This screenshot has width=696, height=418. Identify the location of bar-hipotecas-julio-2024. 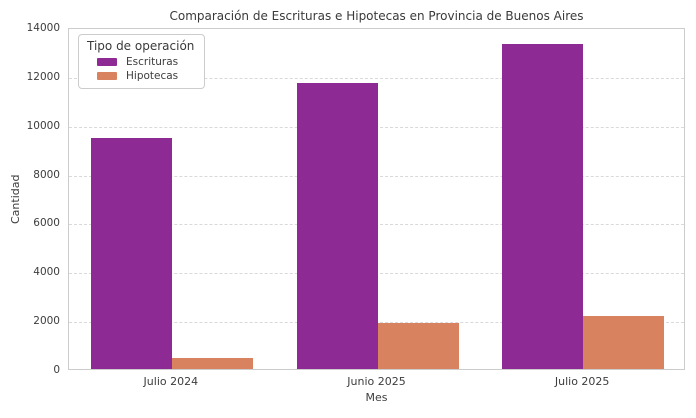
(212, 363).